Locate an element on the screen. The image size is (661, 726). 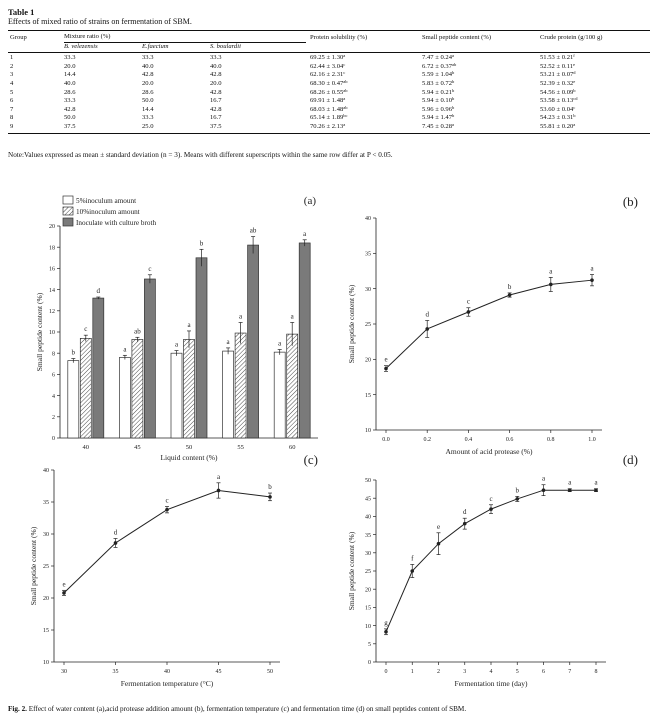
cell-group: 8 is located at coordinates (12, 118).